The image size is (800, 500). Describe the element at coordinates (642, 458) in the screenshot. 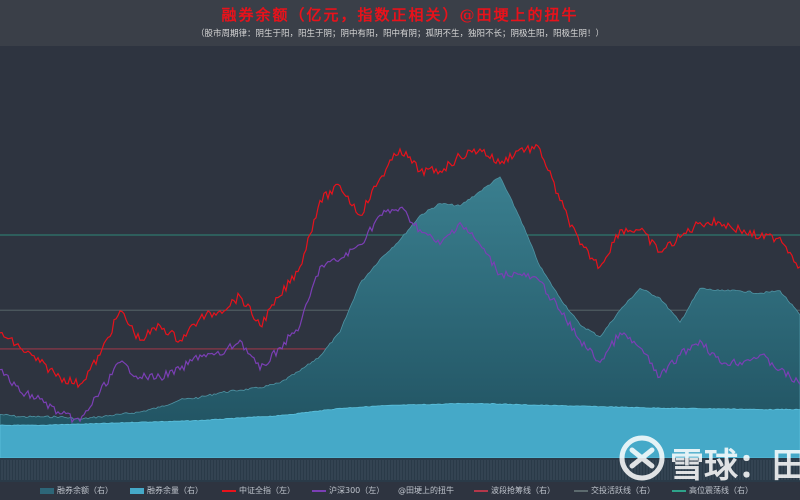

I see `snowball-logo-icon` at that location.